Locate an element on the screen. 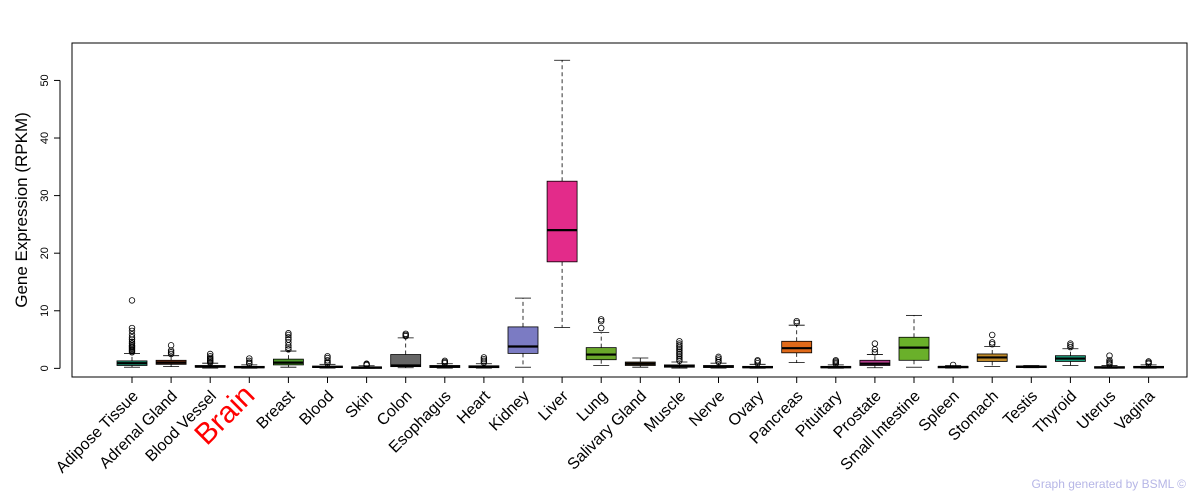 This screenshot has height=500, width=1200. box-small-intestine is located at coordinates (914, 341).